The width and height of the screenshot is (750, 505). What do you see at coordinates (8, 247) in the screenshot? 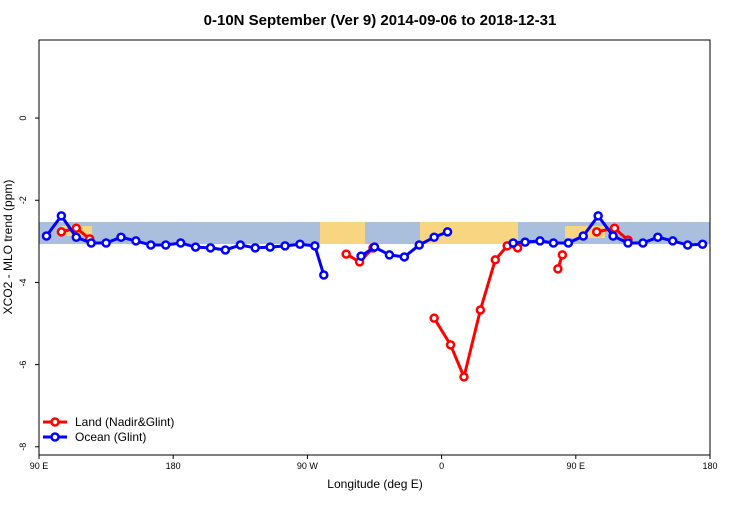
I see `y-axis-label: XCO2 - MLO trend (ppm)` at bounding box center [8, 247].